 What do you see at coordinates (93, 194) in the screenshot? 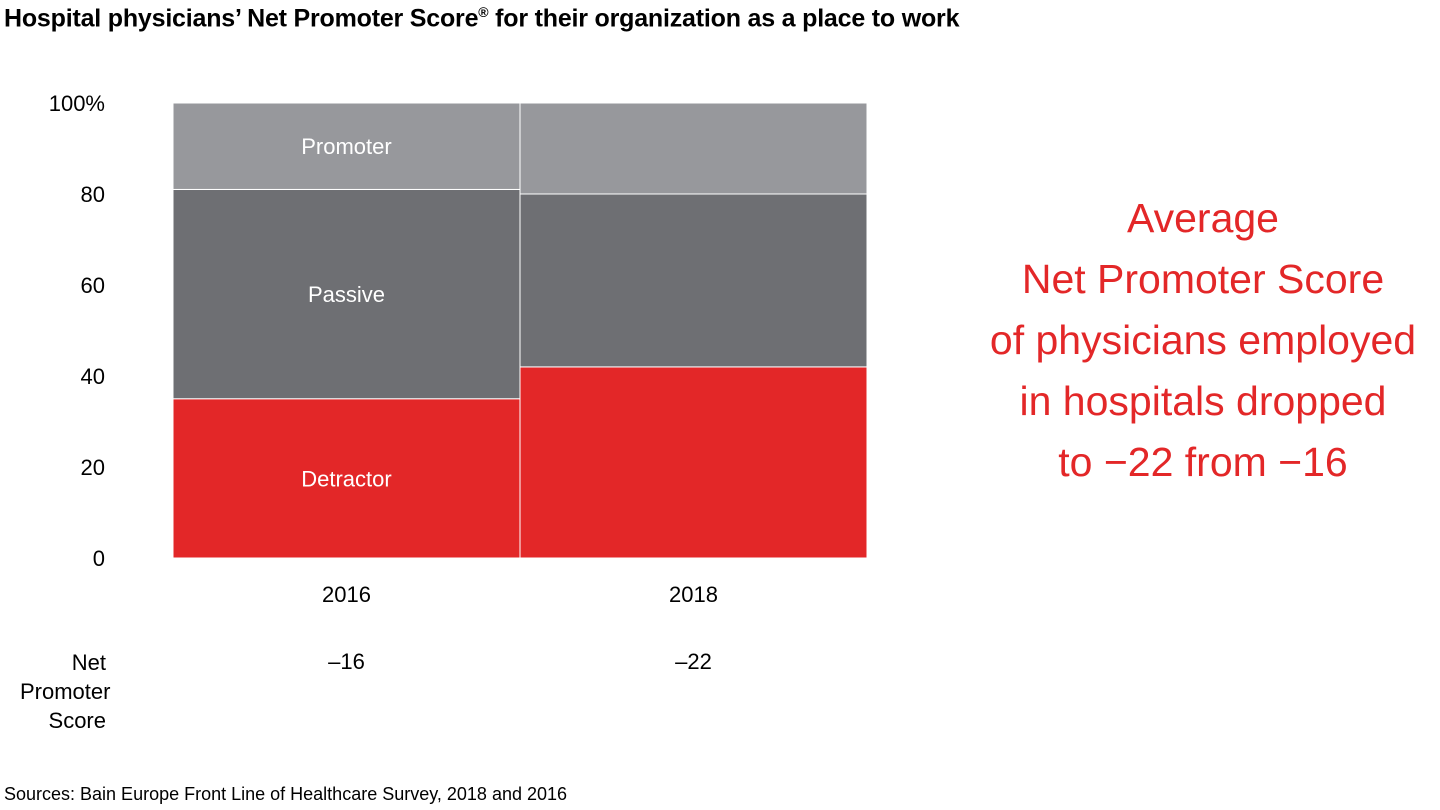
I see `y-tick-label: 80` at bounding box center [93, 194].